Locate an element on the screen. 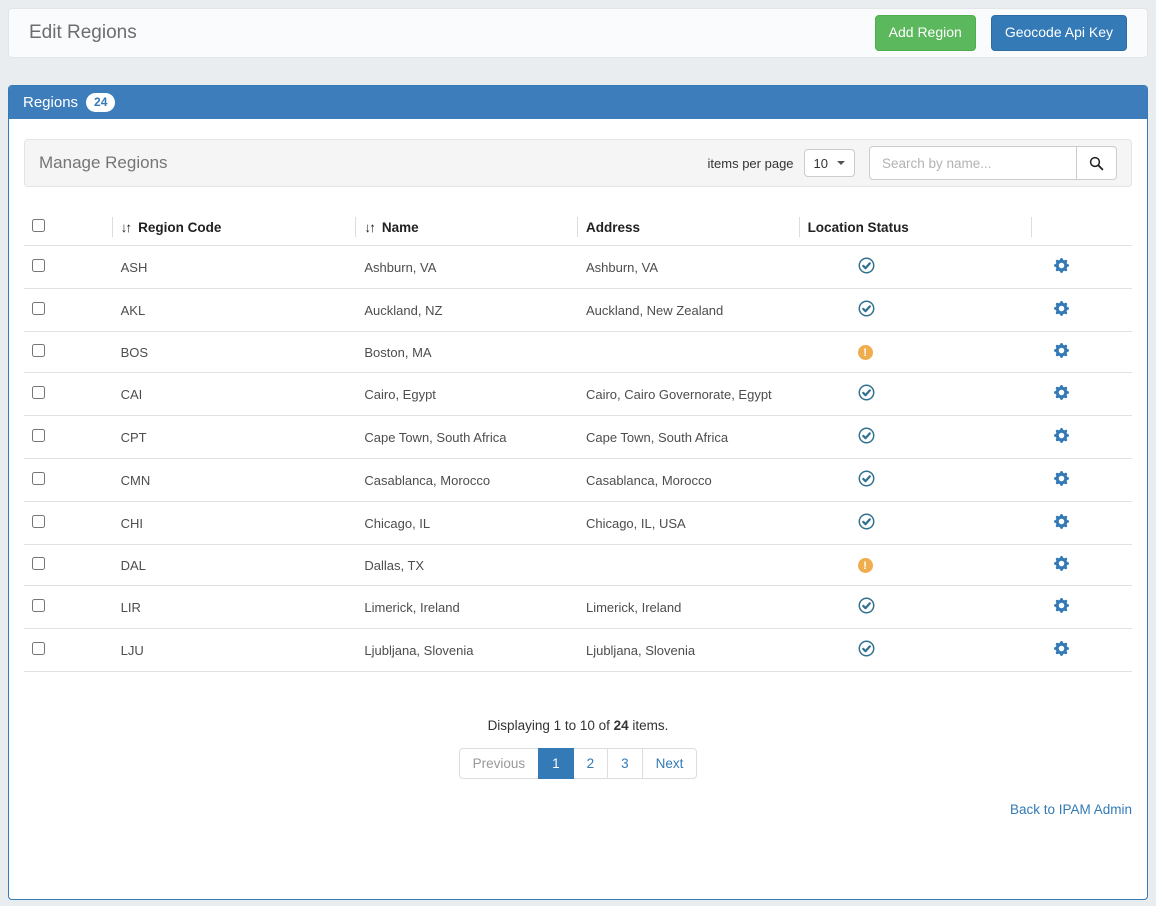  region-code-cell: BOS is located at coordinates (234, 352).